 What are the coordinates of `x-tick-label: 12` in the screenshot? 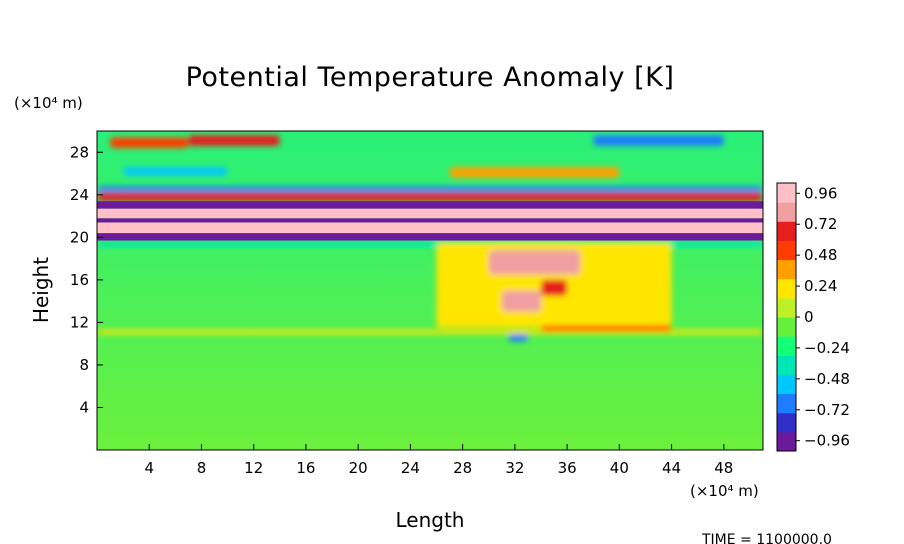 It's located at (253, 468).